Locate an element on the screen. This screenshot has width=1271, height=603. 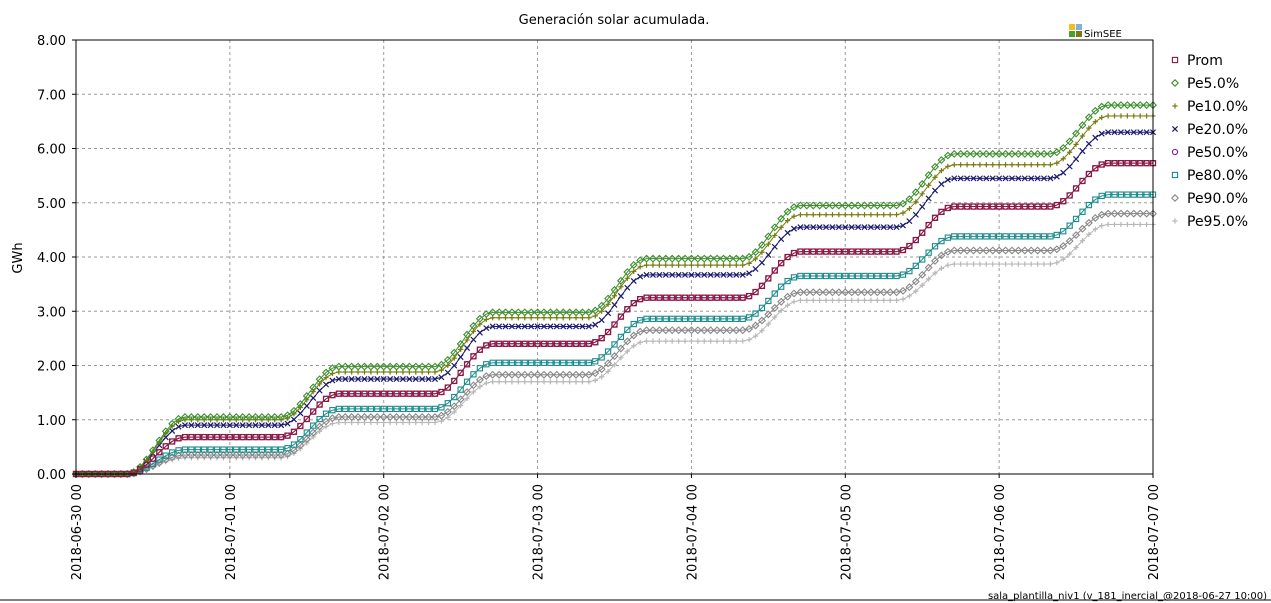
y-tick-label: 6.00 is located at coordinates (51, 150).